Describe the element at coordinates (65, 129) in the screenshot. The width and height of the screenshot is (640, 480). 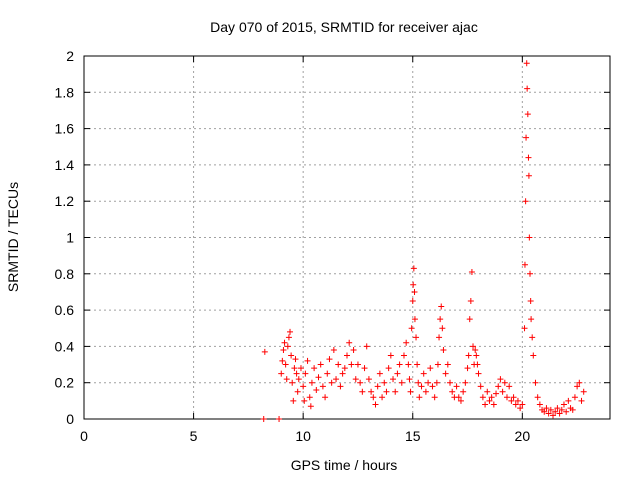
I see `y-tick-label-8: 1.6` at that location.